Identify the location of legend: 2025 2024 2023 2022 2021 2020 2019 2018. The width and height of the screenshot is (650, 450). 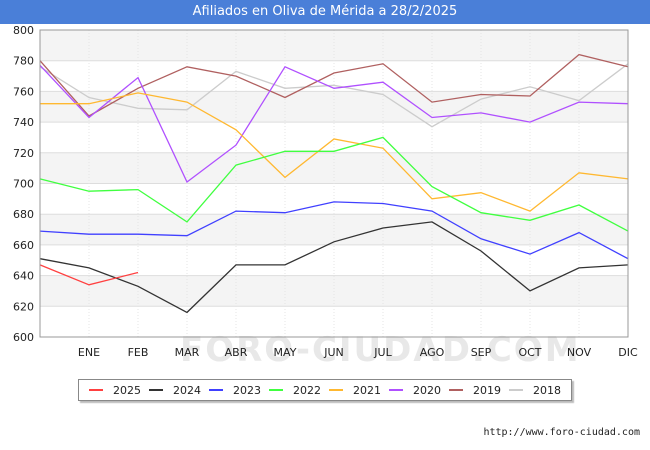
(325, 390).